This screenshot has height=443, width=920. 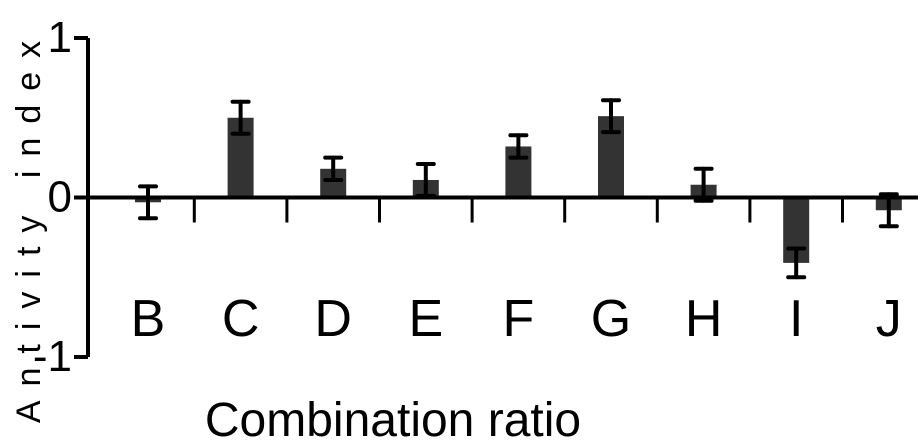 What do you see at coordinates (704, 319) in the screenshot?
I see `x-tick-label-H: H` at bounding box center [704, 319].